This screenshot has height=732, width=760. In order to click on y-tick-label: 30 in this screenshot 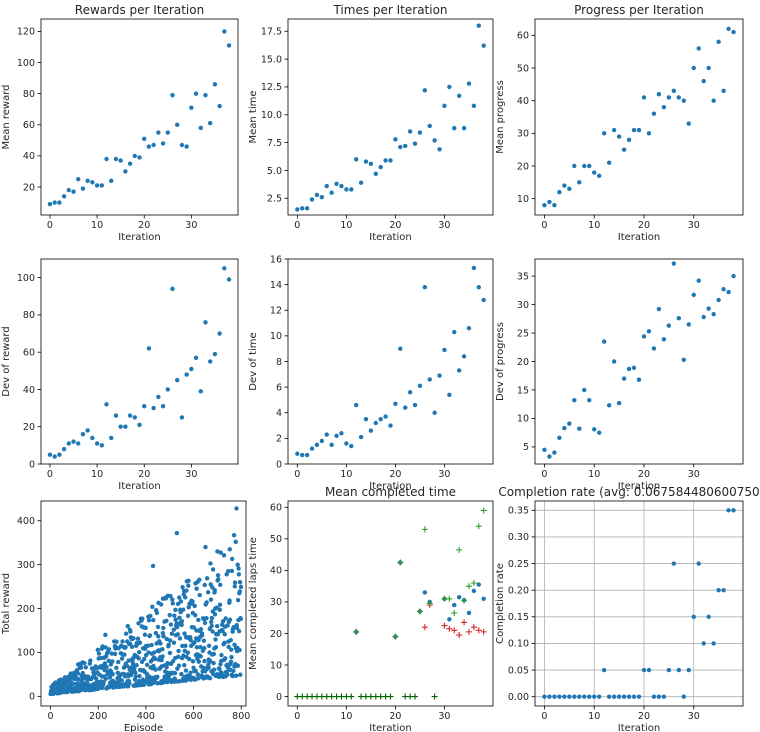, I will do `click(523, 134)`.